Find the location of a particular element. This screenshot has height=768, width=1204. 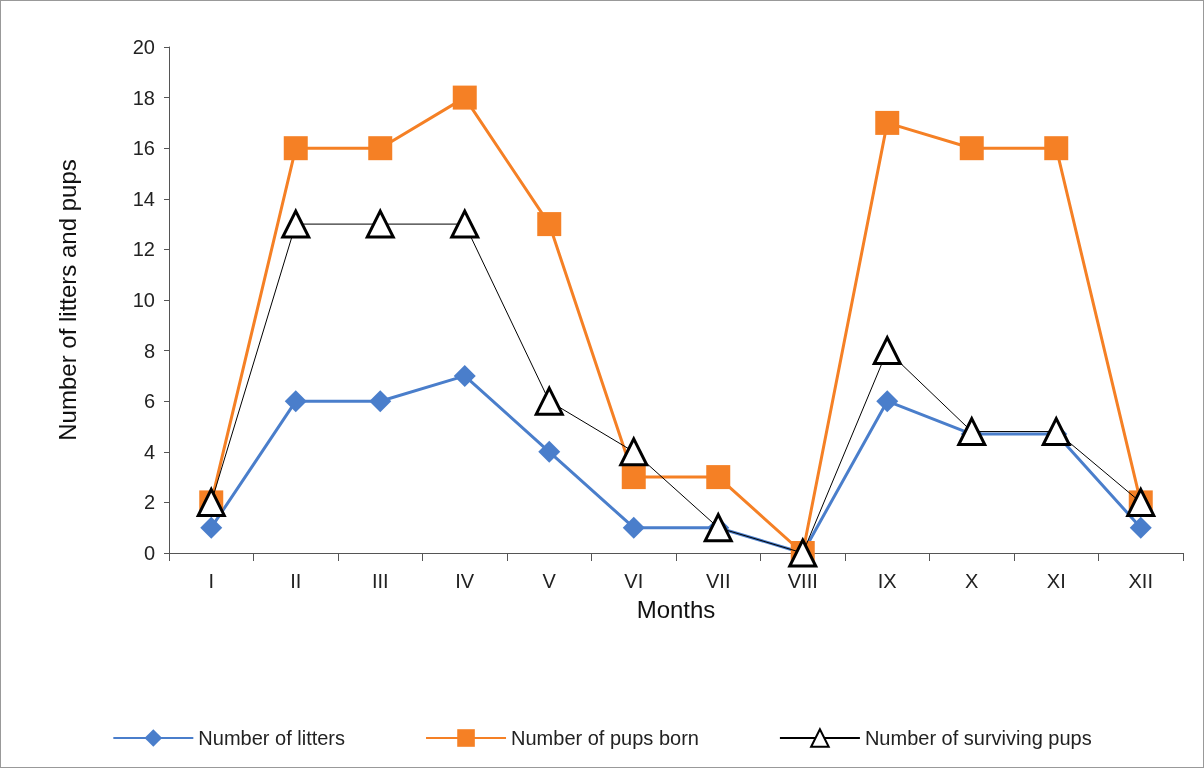

legend-label: Number of surviving pups is located at coordinates (978, 738).